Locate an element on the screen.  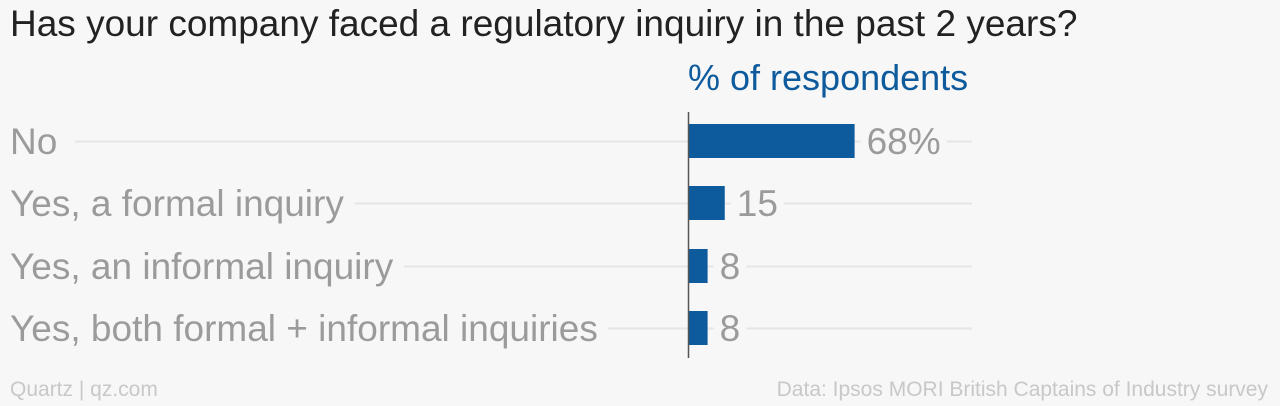
value-label: 68% is located at coordinates (904, 141).